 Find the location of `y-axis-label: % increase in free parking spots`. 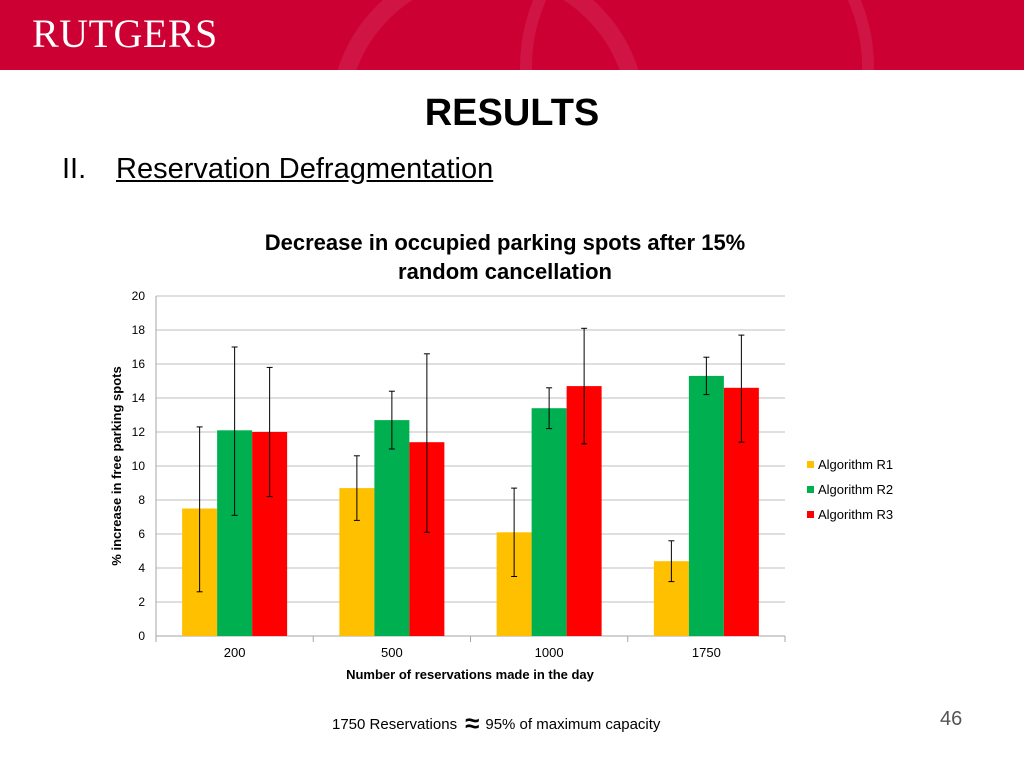

y-axis-label: % increase in free parking spots is located at coordinates (116, 465).